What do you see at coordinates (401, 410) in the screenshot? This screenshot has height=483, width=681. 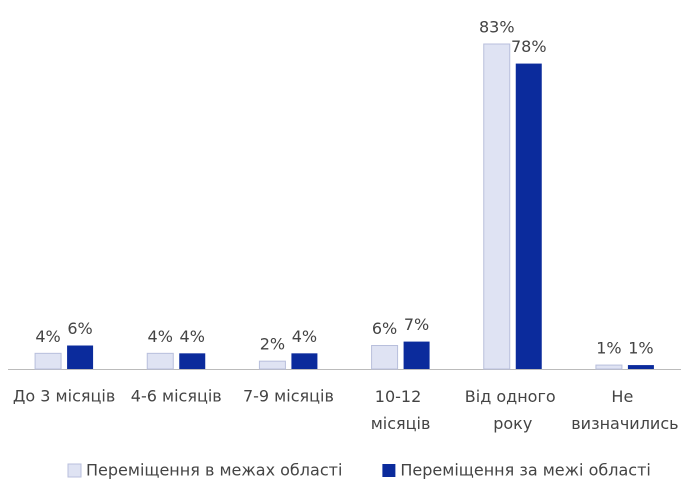 I see `x-tick-label: 10-12 місяців` at bounding box center [401, 410].